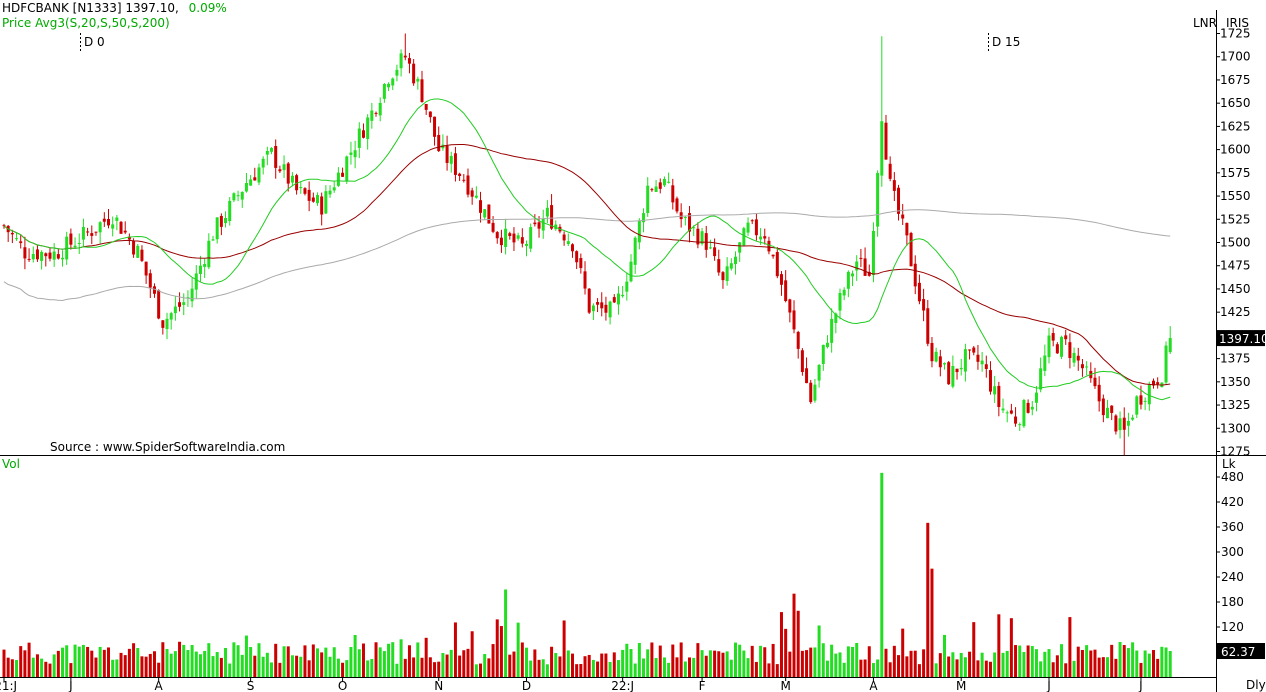 Image resolution: width=1266 pixels, height=692 pixels. What do you see at coordinates (1235, 405) in the screenshot?
I see `price-tick-label: 1325` at bounding box center [1235, 405].